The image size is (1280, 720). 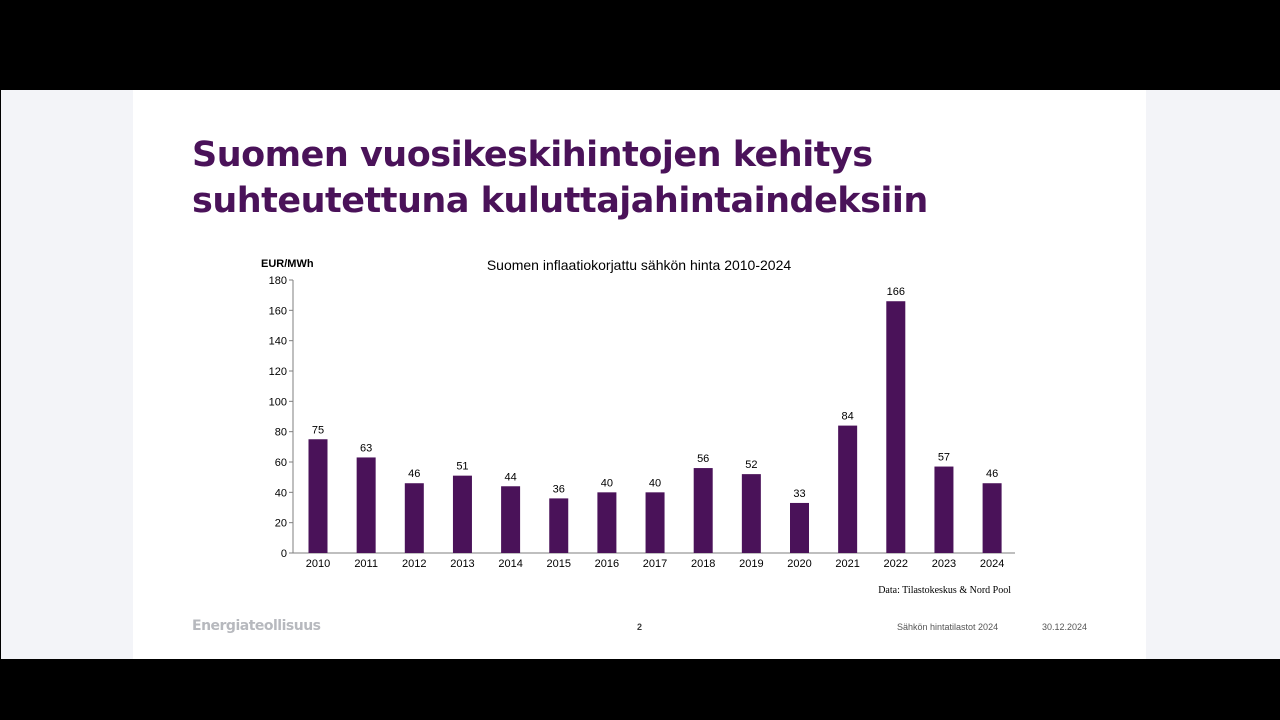 What do you see at coordinates (281, 524) in the screenshot?
I see `y-tick-label: 20` at bounding box center [281, 524].